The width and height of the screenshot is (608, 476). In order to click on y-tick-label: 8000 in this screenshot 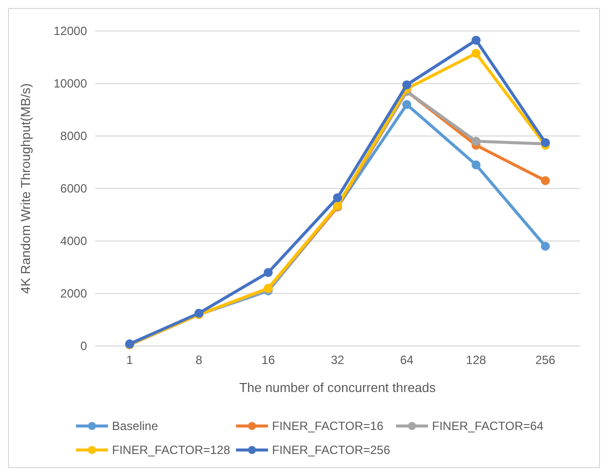, I will do `click(74, 136)`.